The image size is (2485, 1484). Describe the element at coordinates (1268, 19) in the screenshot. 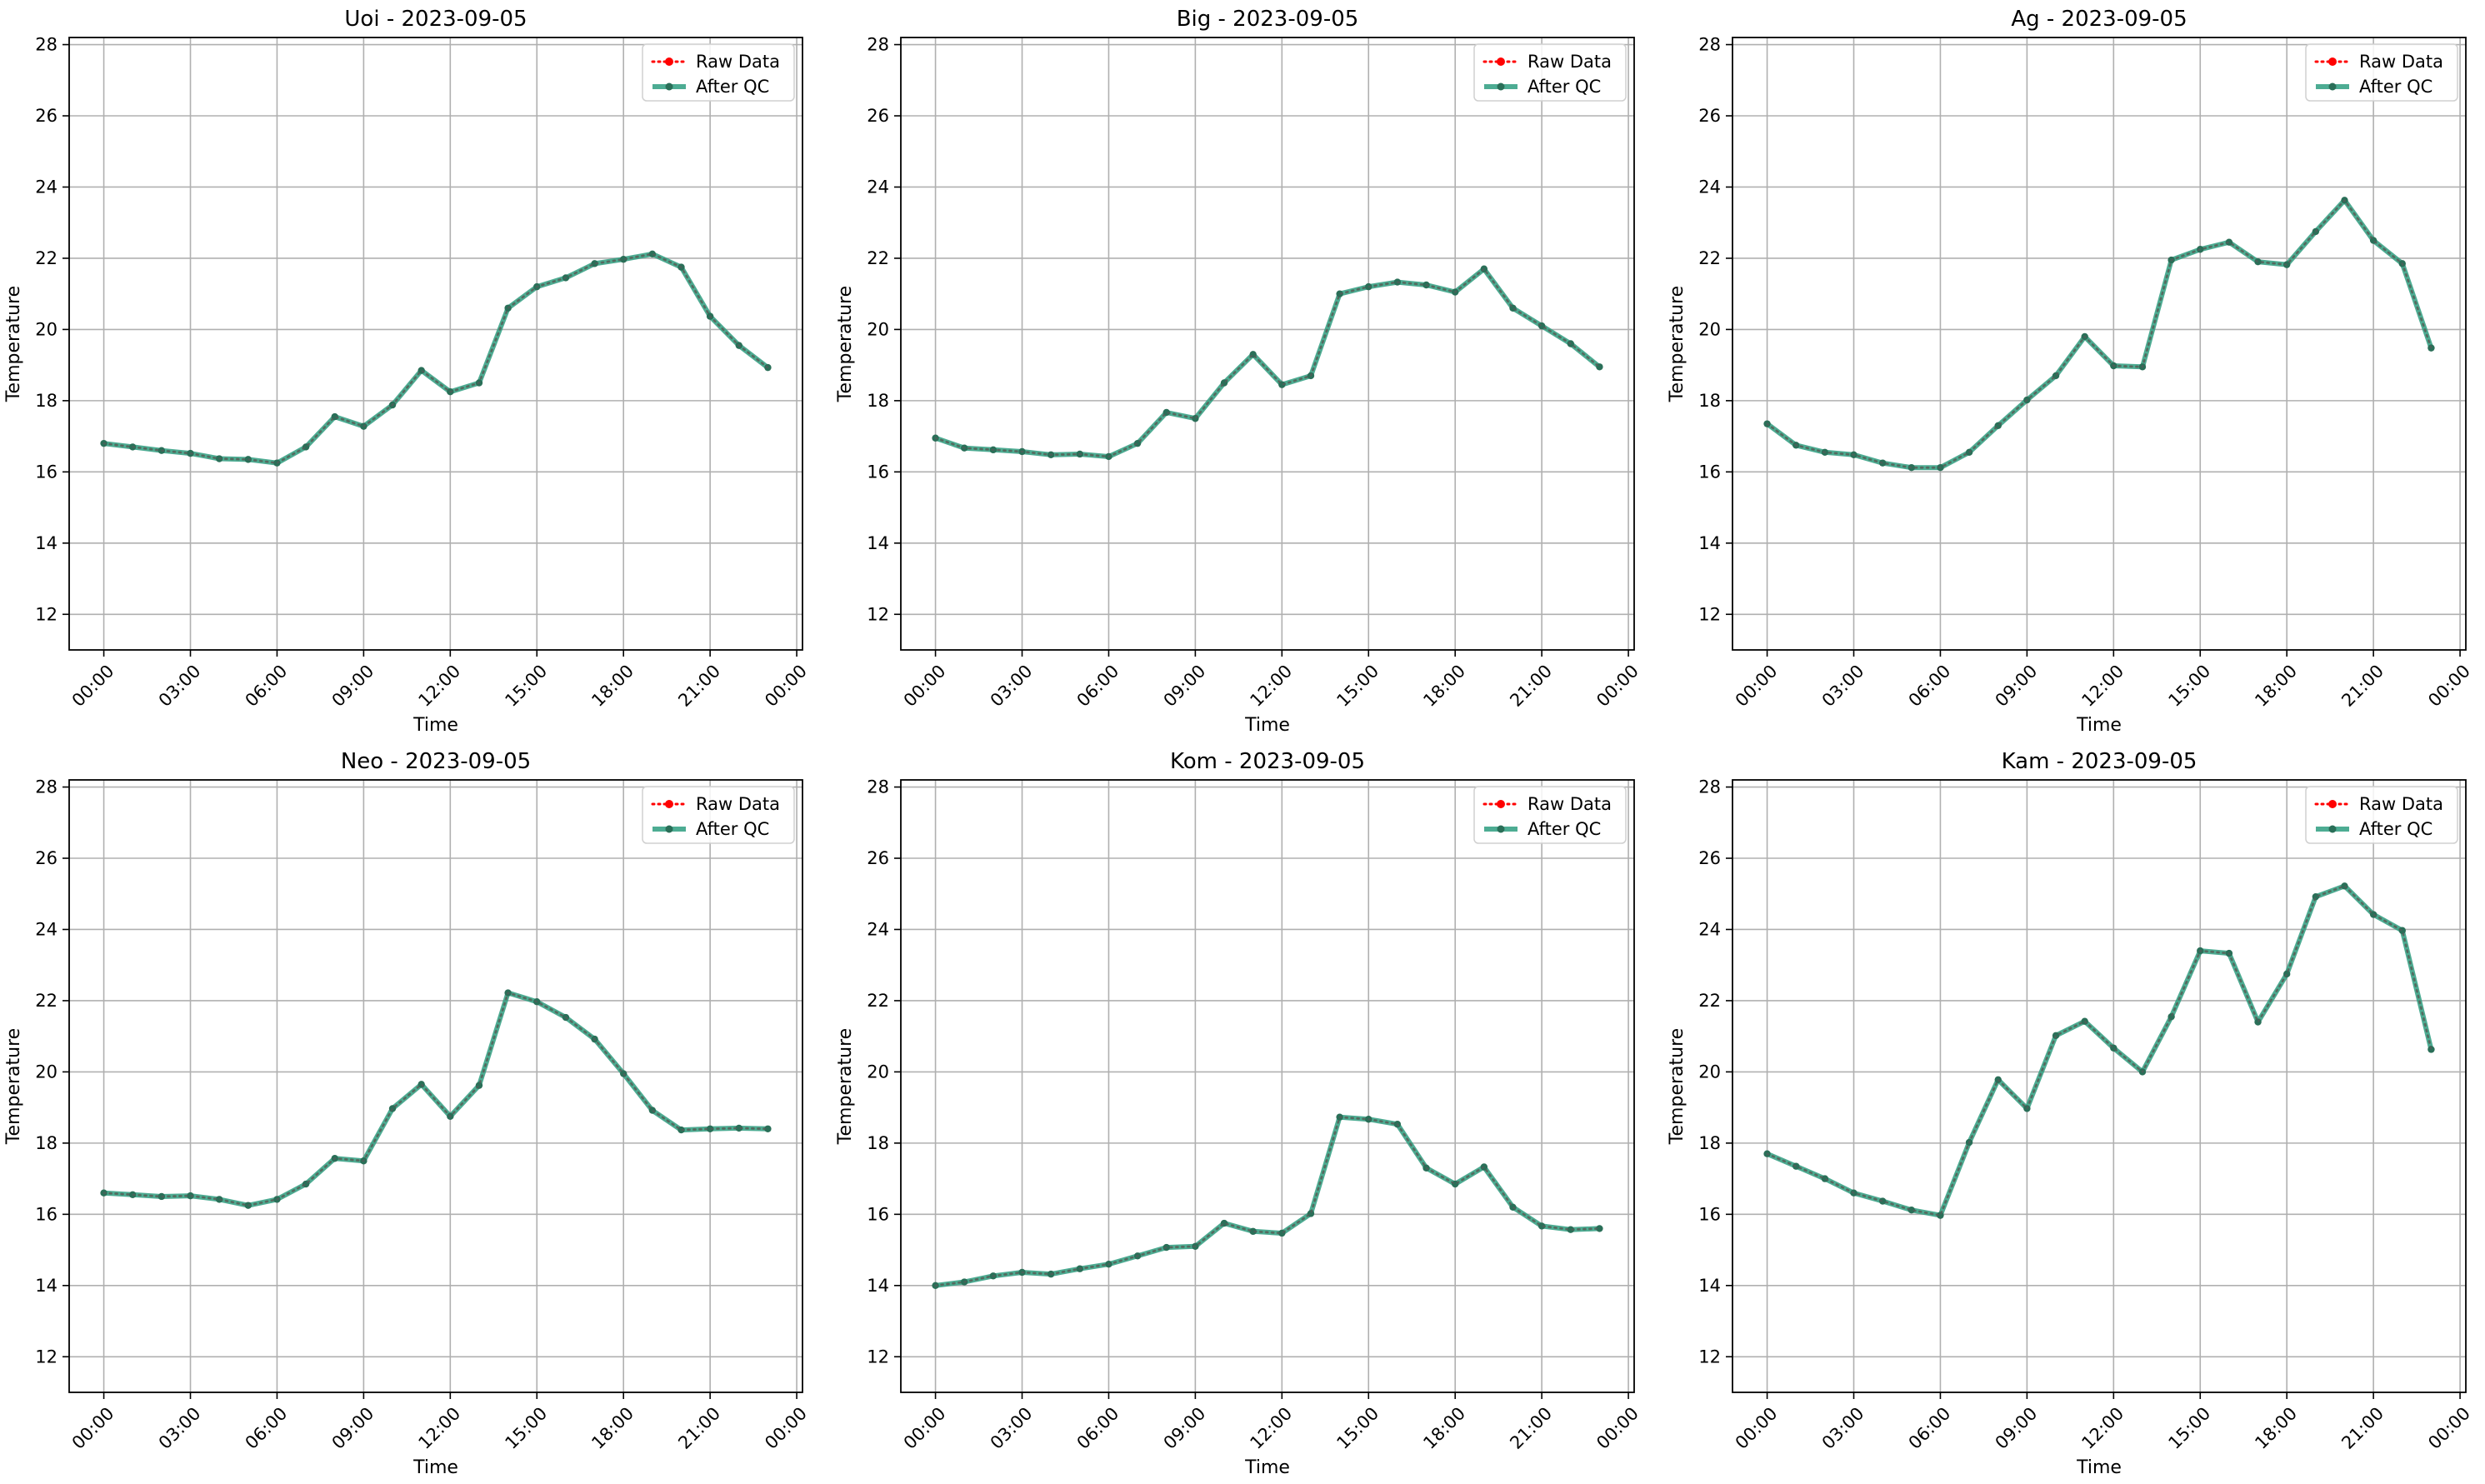

I see `chart-title: Big - 2023-09-05` at that location.